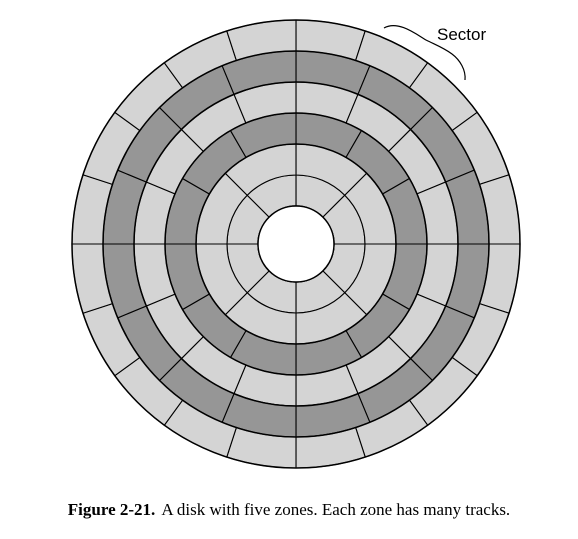 The image size is (578, 539). What do you see at coordinates (424, 53) in the screenshot?
I see `sector-brace` at bounding box center [424, 53].